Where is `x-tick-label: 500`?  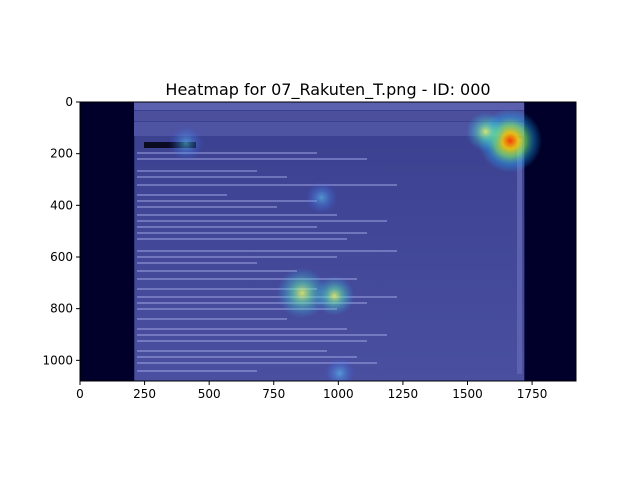 x-tick-label: 500 is located at coordinates (209, 394).